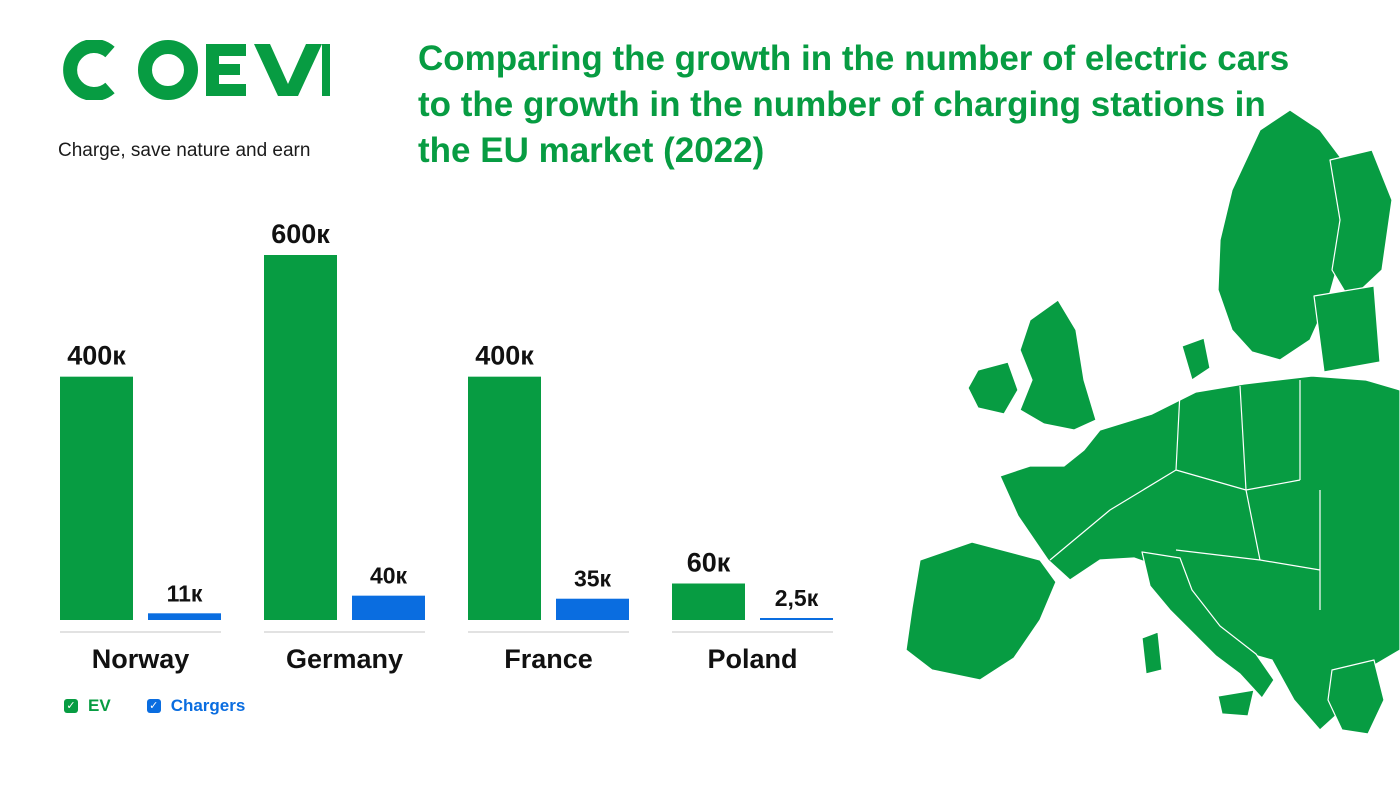  I want to click on data-label-chargers-poland: 2,5к, so click(797, 598).